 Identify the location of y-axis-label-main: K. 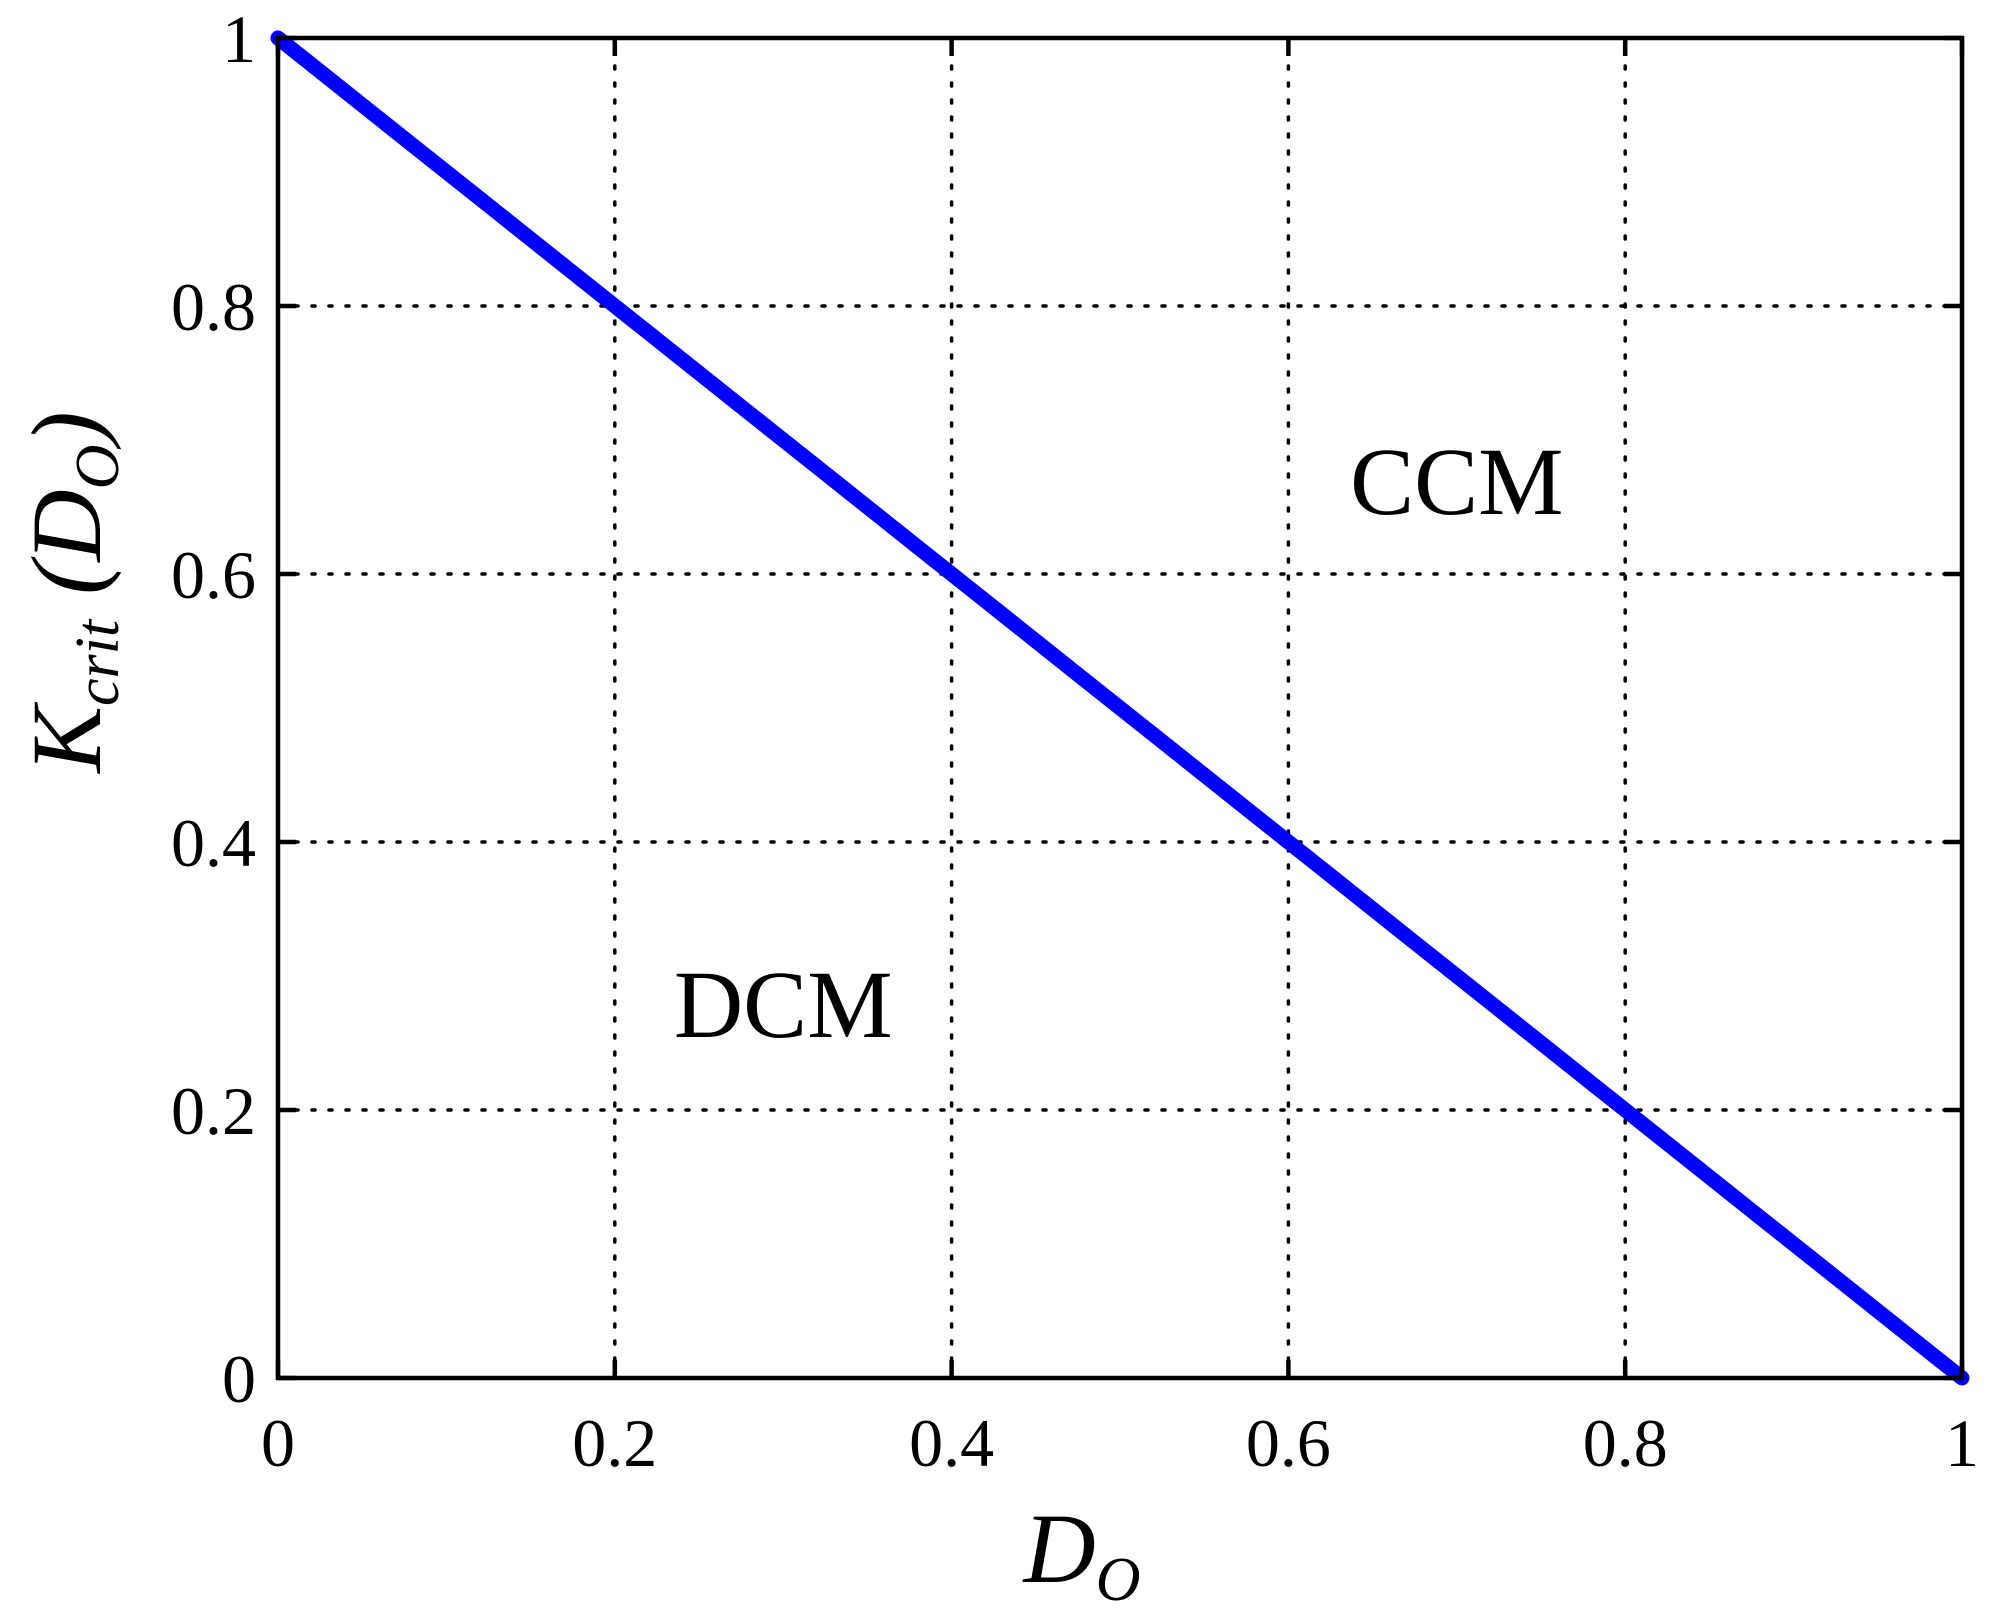
(66, 738).